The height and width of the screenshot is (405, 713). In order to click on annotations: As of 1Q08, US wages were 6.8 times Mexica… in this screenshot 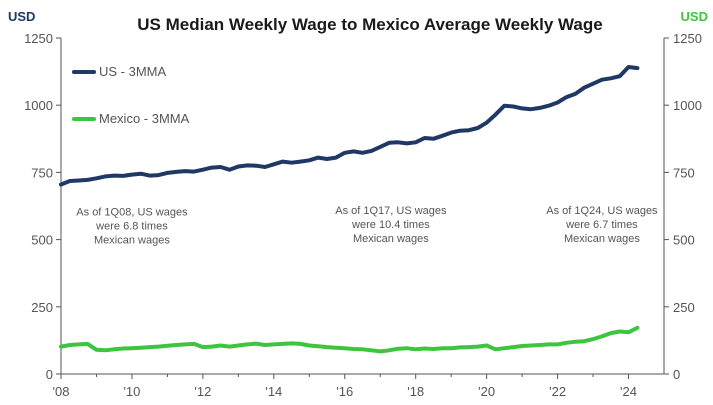, I will do `click(367, 225)`.